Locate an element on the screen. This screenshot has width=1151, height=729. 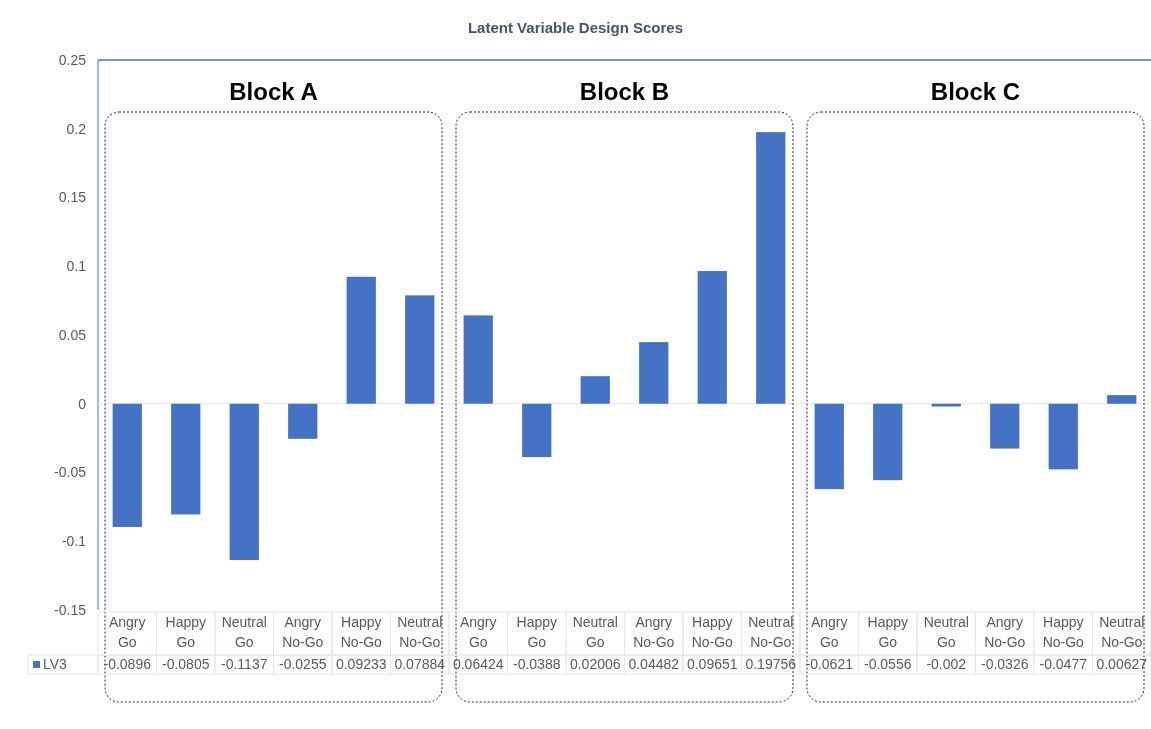
annotation: Block C is located at coordinates (975, 91).